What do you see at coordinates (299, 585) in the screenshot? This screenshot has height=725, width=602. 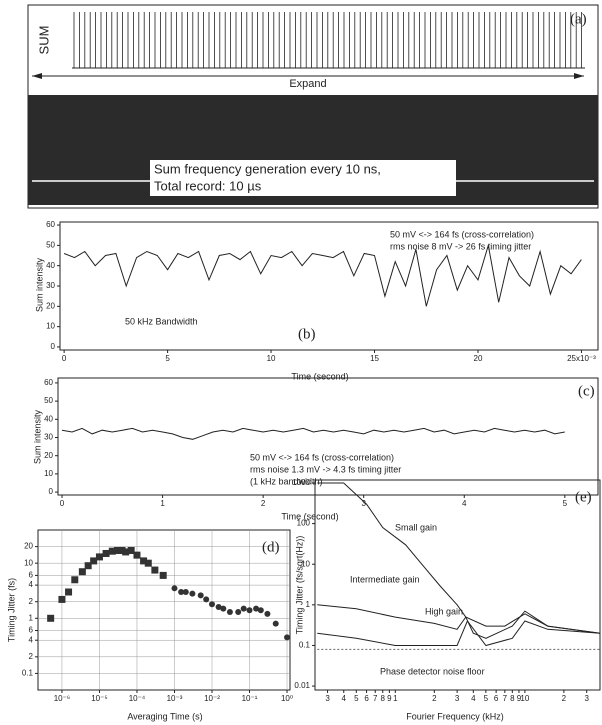 I see `y-axis-label: Timing Jitter (fs/sqrt(Hz))` at bounding box center [299, 585].